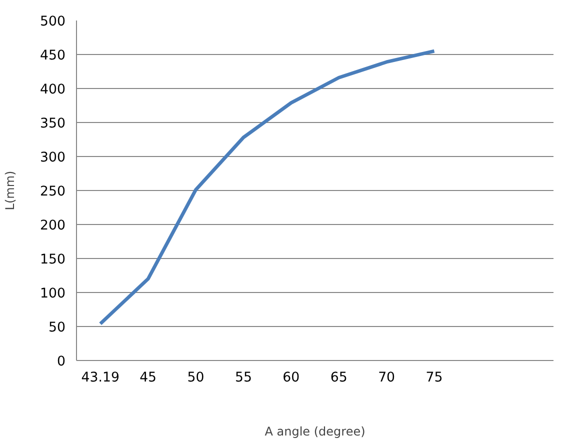  I want to click on x-tick-label: 60, so click(291, 378).